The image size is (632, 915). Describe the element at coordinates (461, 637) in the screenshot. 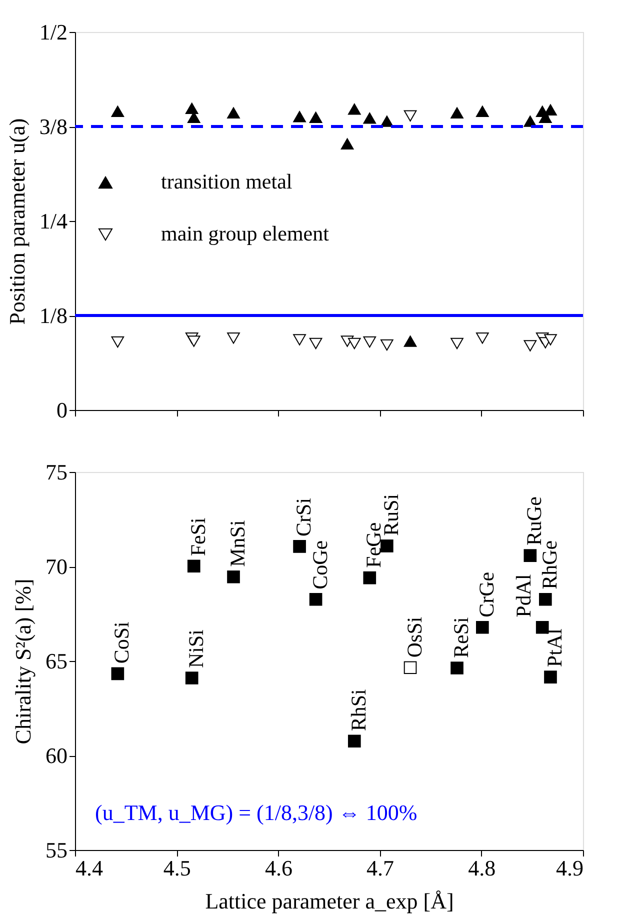

I see `annotation: ReSi` at that location.